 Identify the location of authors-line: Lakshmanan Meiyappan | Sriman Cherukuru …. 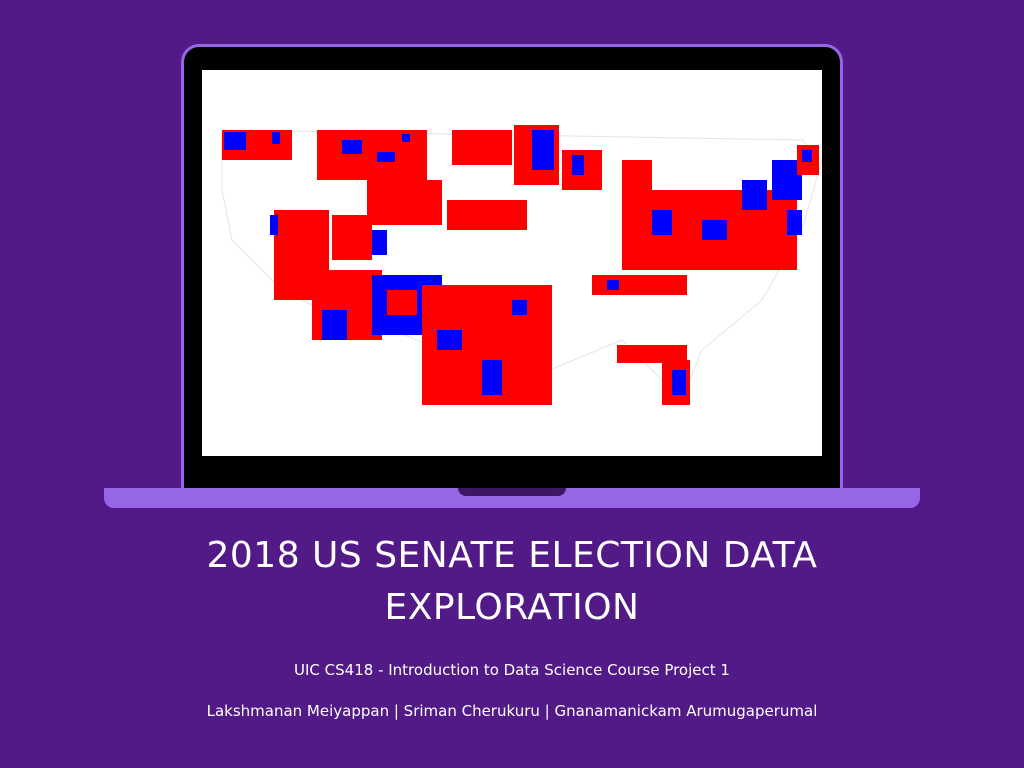
(512, 711).